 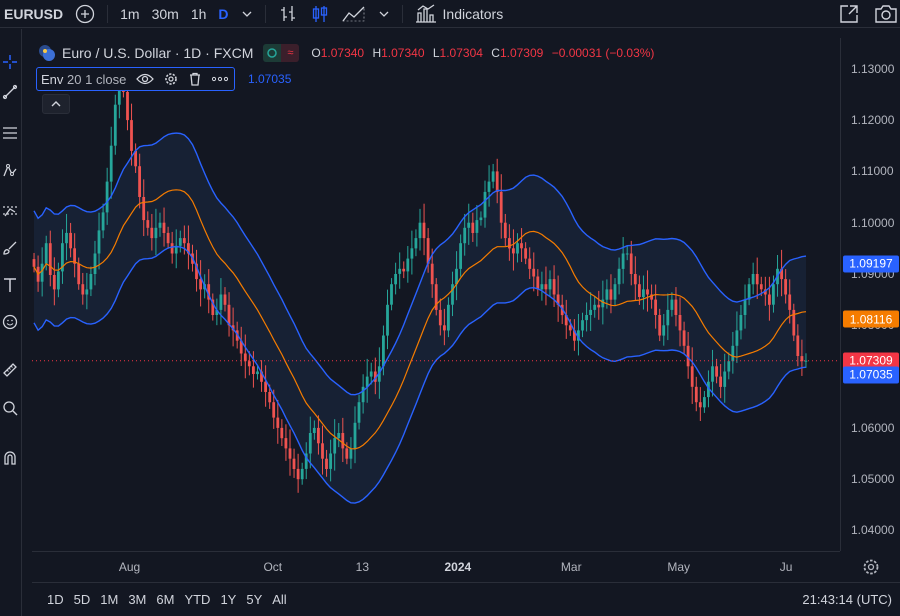 I want to click on chart-type-dropdown-button, so click(x=384, y=14).